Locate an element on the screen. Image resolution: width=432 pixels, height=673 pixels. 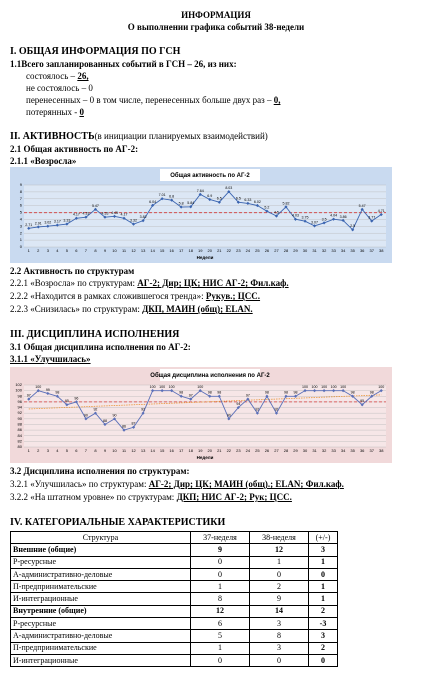
text-line: не состоялось – 0 is located at coordinates (59, 88).